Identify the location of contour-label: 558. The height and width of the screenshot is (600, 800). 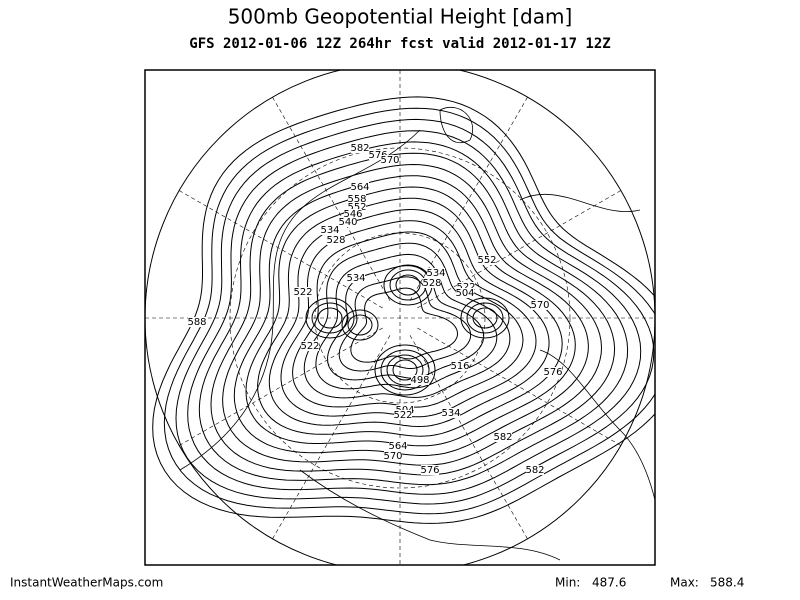
(356, 199).